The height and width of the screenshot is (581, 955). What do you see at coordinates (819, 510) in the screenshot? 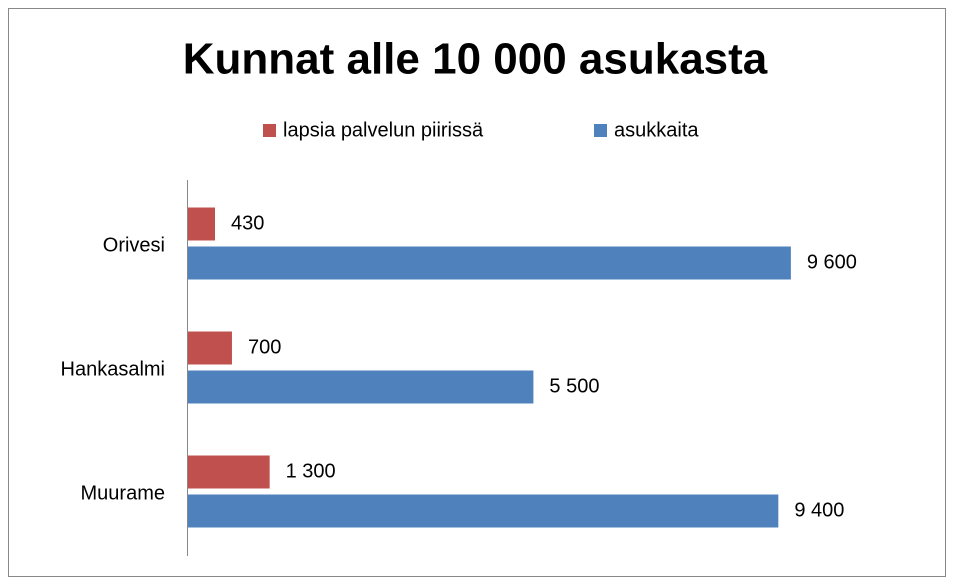
I see `value-label: 9 400` at bounding box center [819, 510].